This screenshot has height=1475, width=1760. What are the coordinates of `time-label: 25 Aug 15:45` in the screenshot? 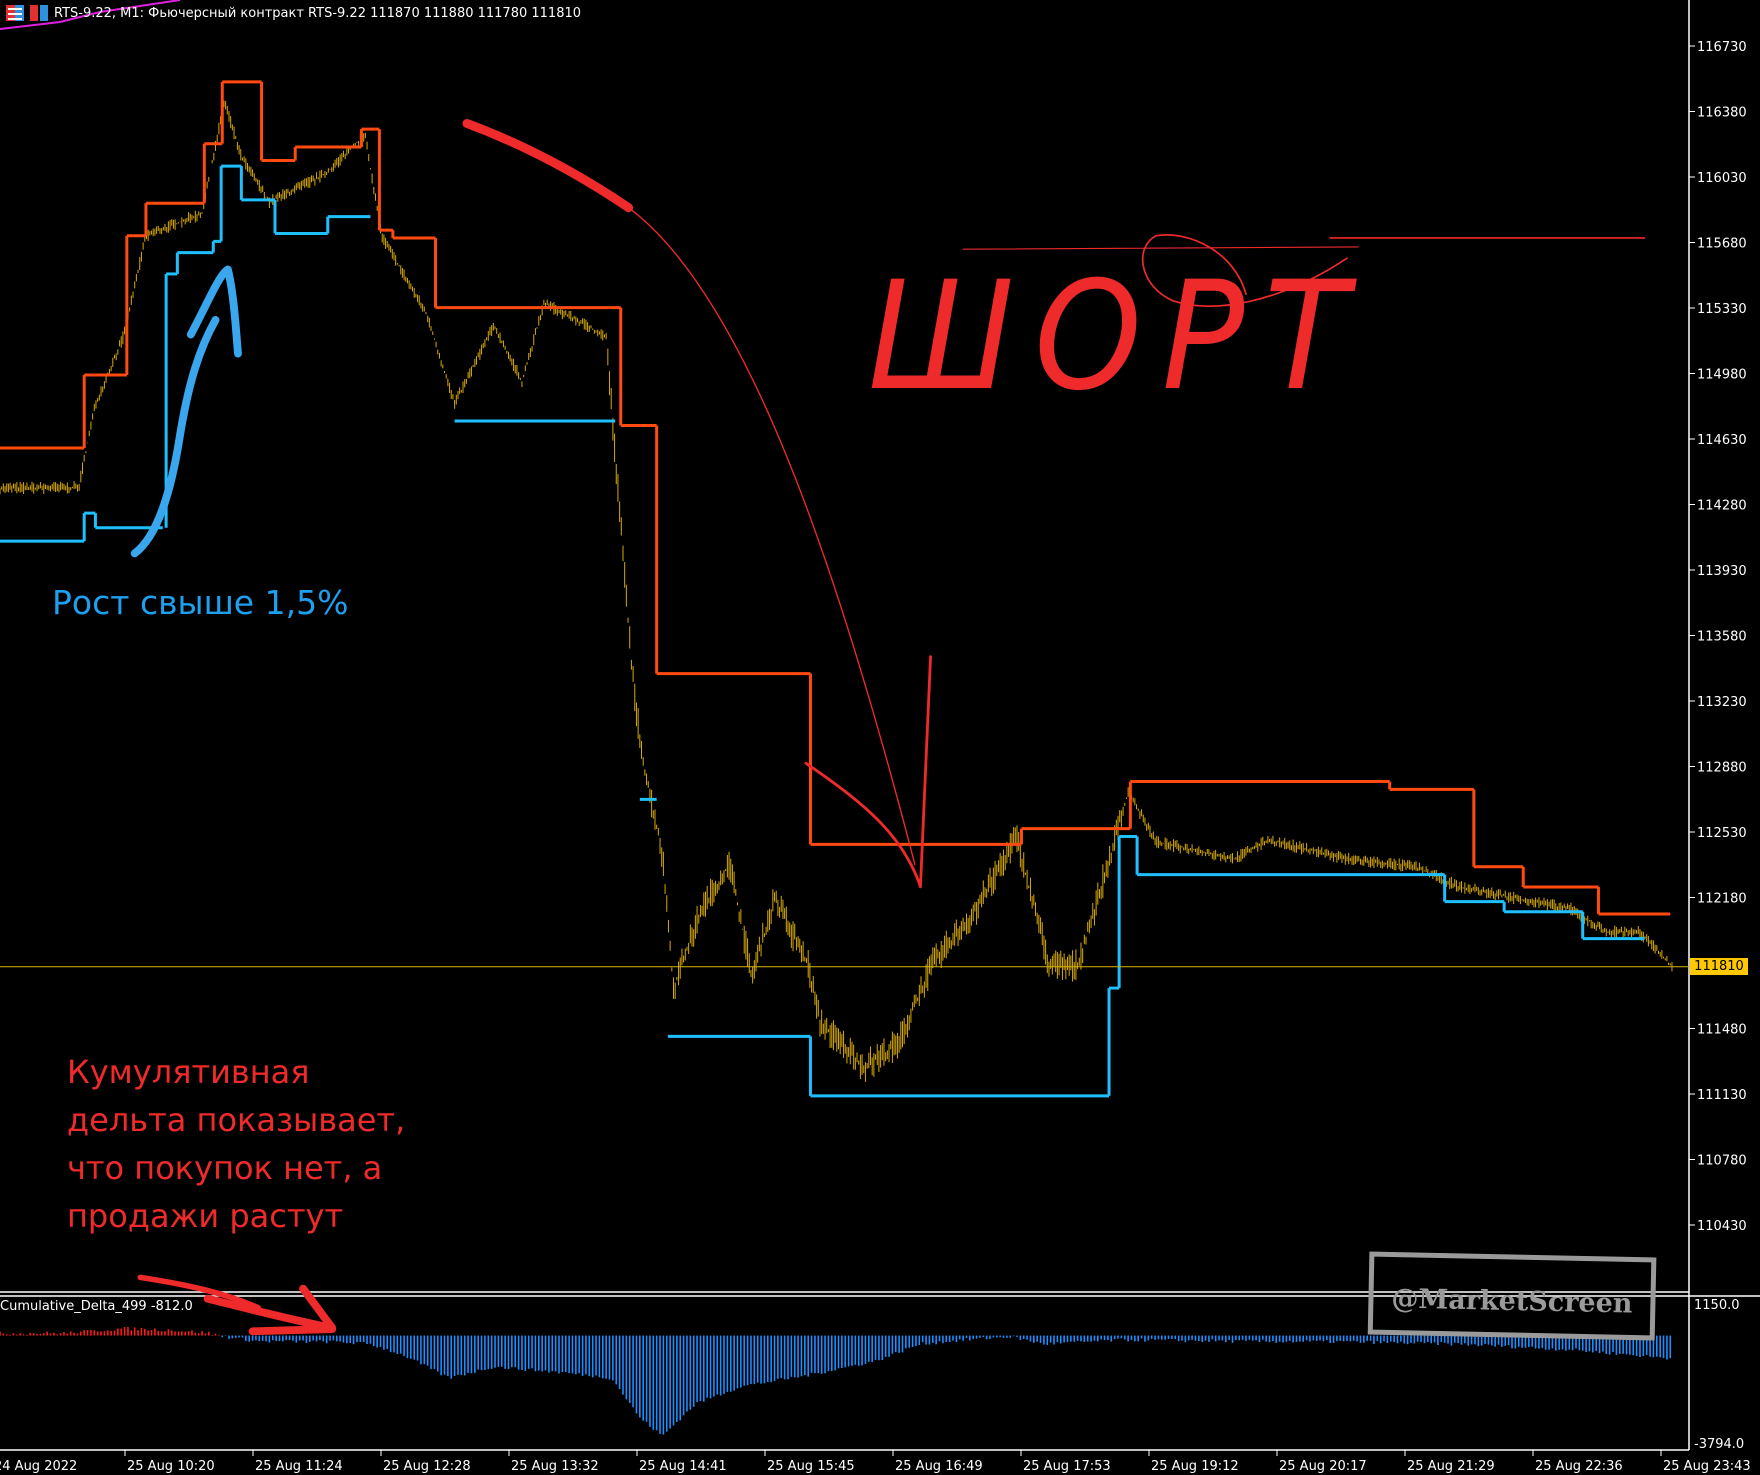 It's located at (811, 1466).